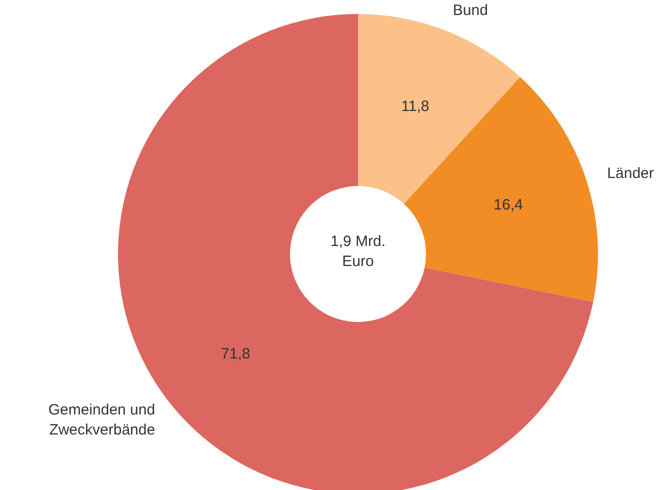  Describe the element at coordinates (358, 252) in the screenshot. I see `text: 1,9 Mrd. Euro` at that location.